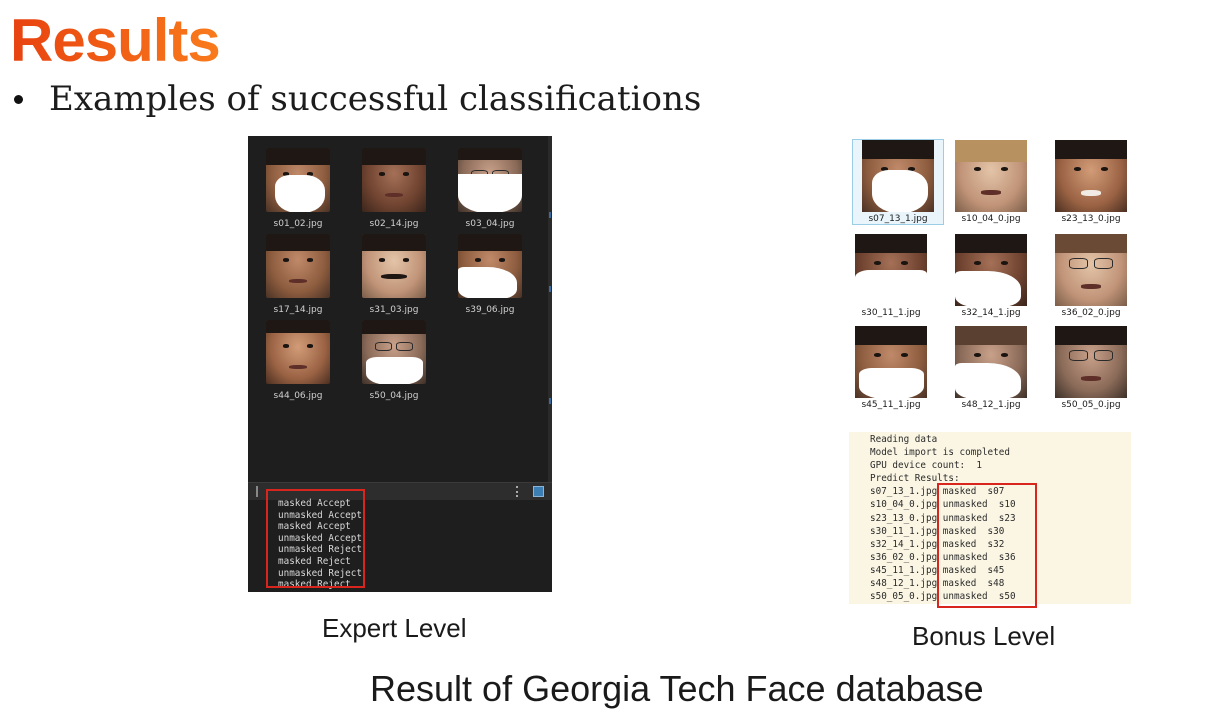  I want to click on expert-file-item: s17_14.jpg, so click(298, 274).